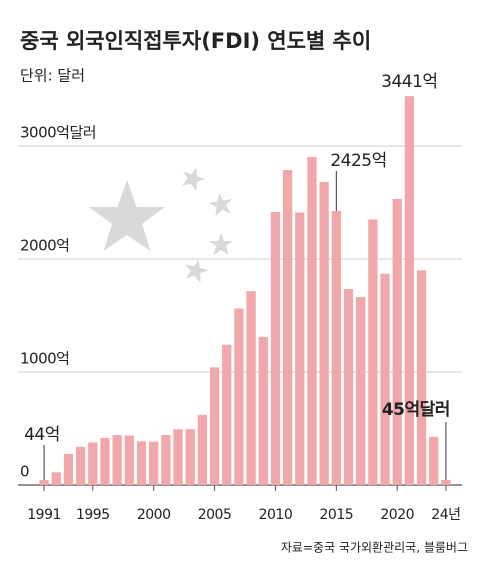  I want to click on y-tick-label: 2000억, so click(44, 246).